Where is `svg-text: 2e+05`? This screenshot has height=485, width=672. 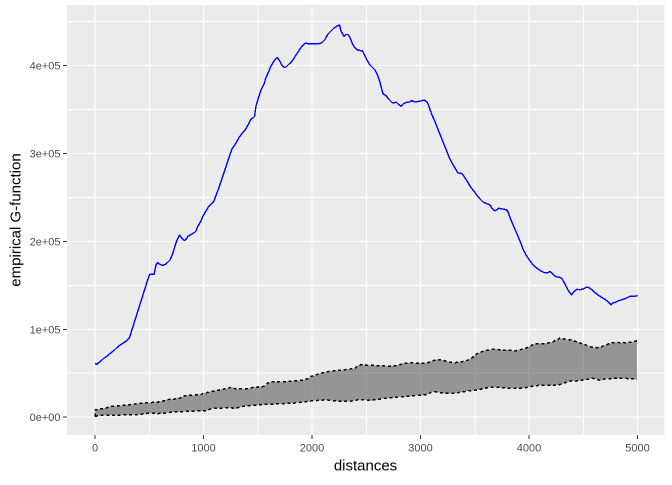 svg-text: 2e+05 is located at coordinates (45, 243).